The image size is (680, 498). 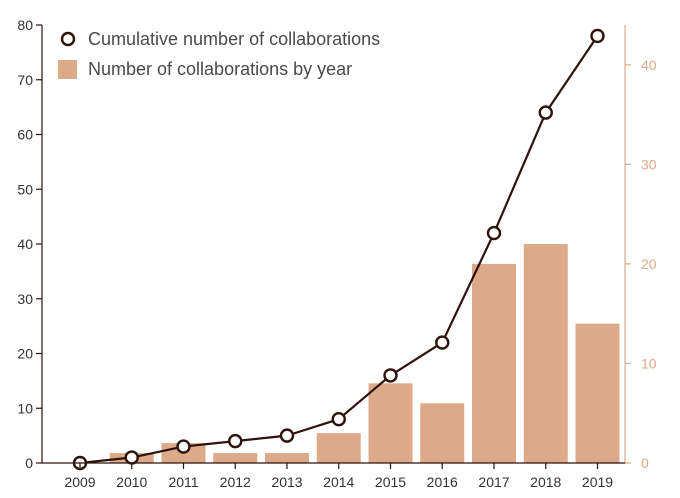 I want to click on x-tick-label-2018: 2018, so click(x=545, y=482).